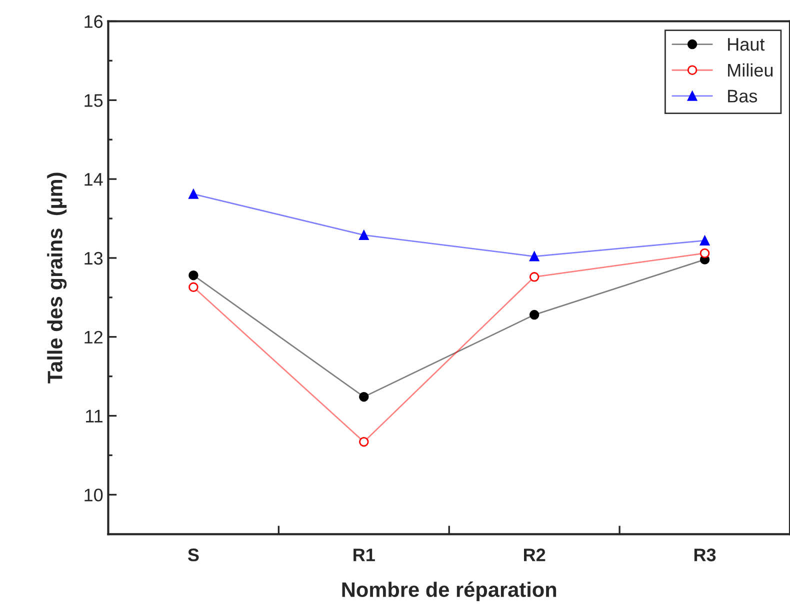 This screenshot has width=790, height=607. Describe the element at coordinates (750, 70) in the screenshot. I see `legend-label: Milieu` at that location.